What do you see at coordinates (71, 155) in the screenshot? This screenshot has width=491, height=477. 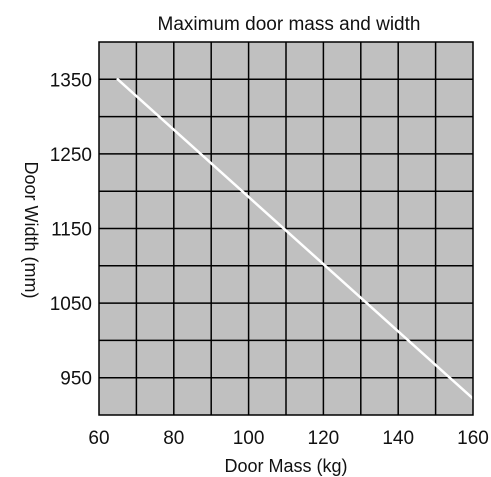 I see `y-tick-label: 1250` at bounding box center [71, 155].